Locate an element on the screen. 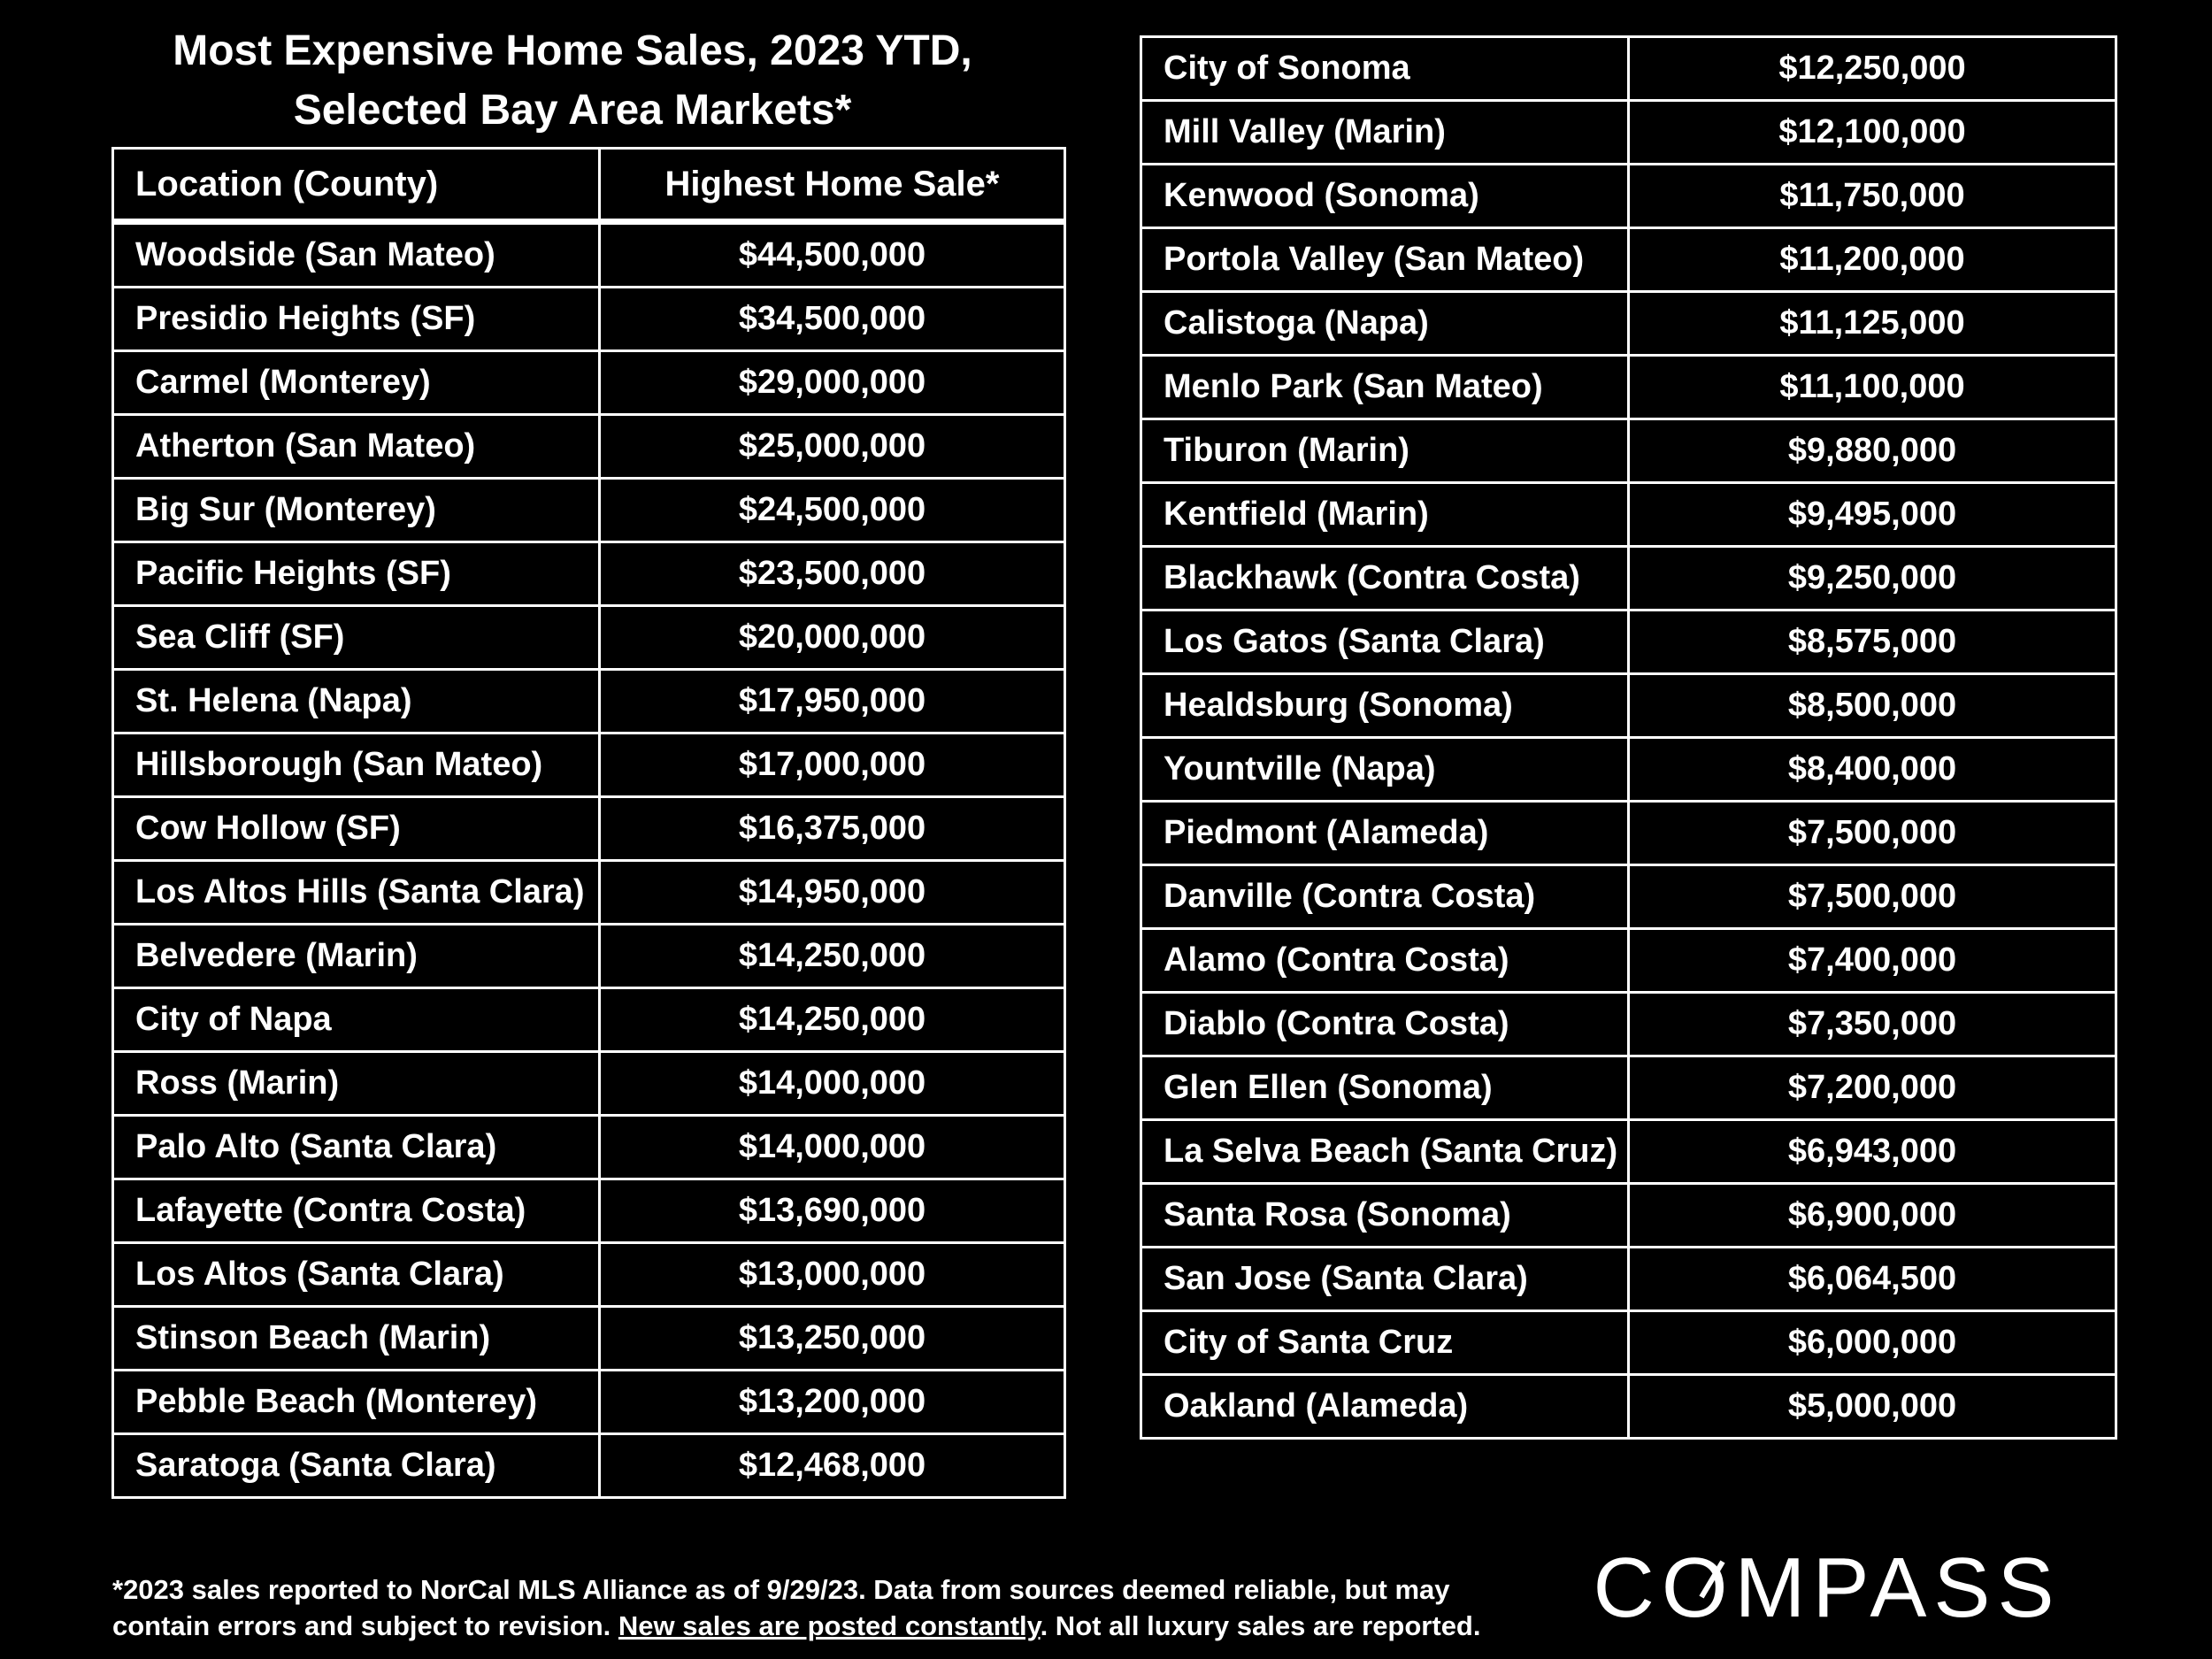 The height and width of the screenshot is (1659, 2212). highest-sale-cell: $9,250,000 is located at coordinates (1872, 578).